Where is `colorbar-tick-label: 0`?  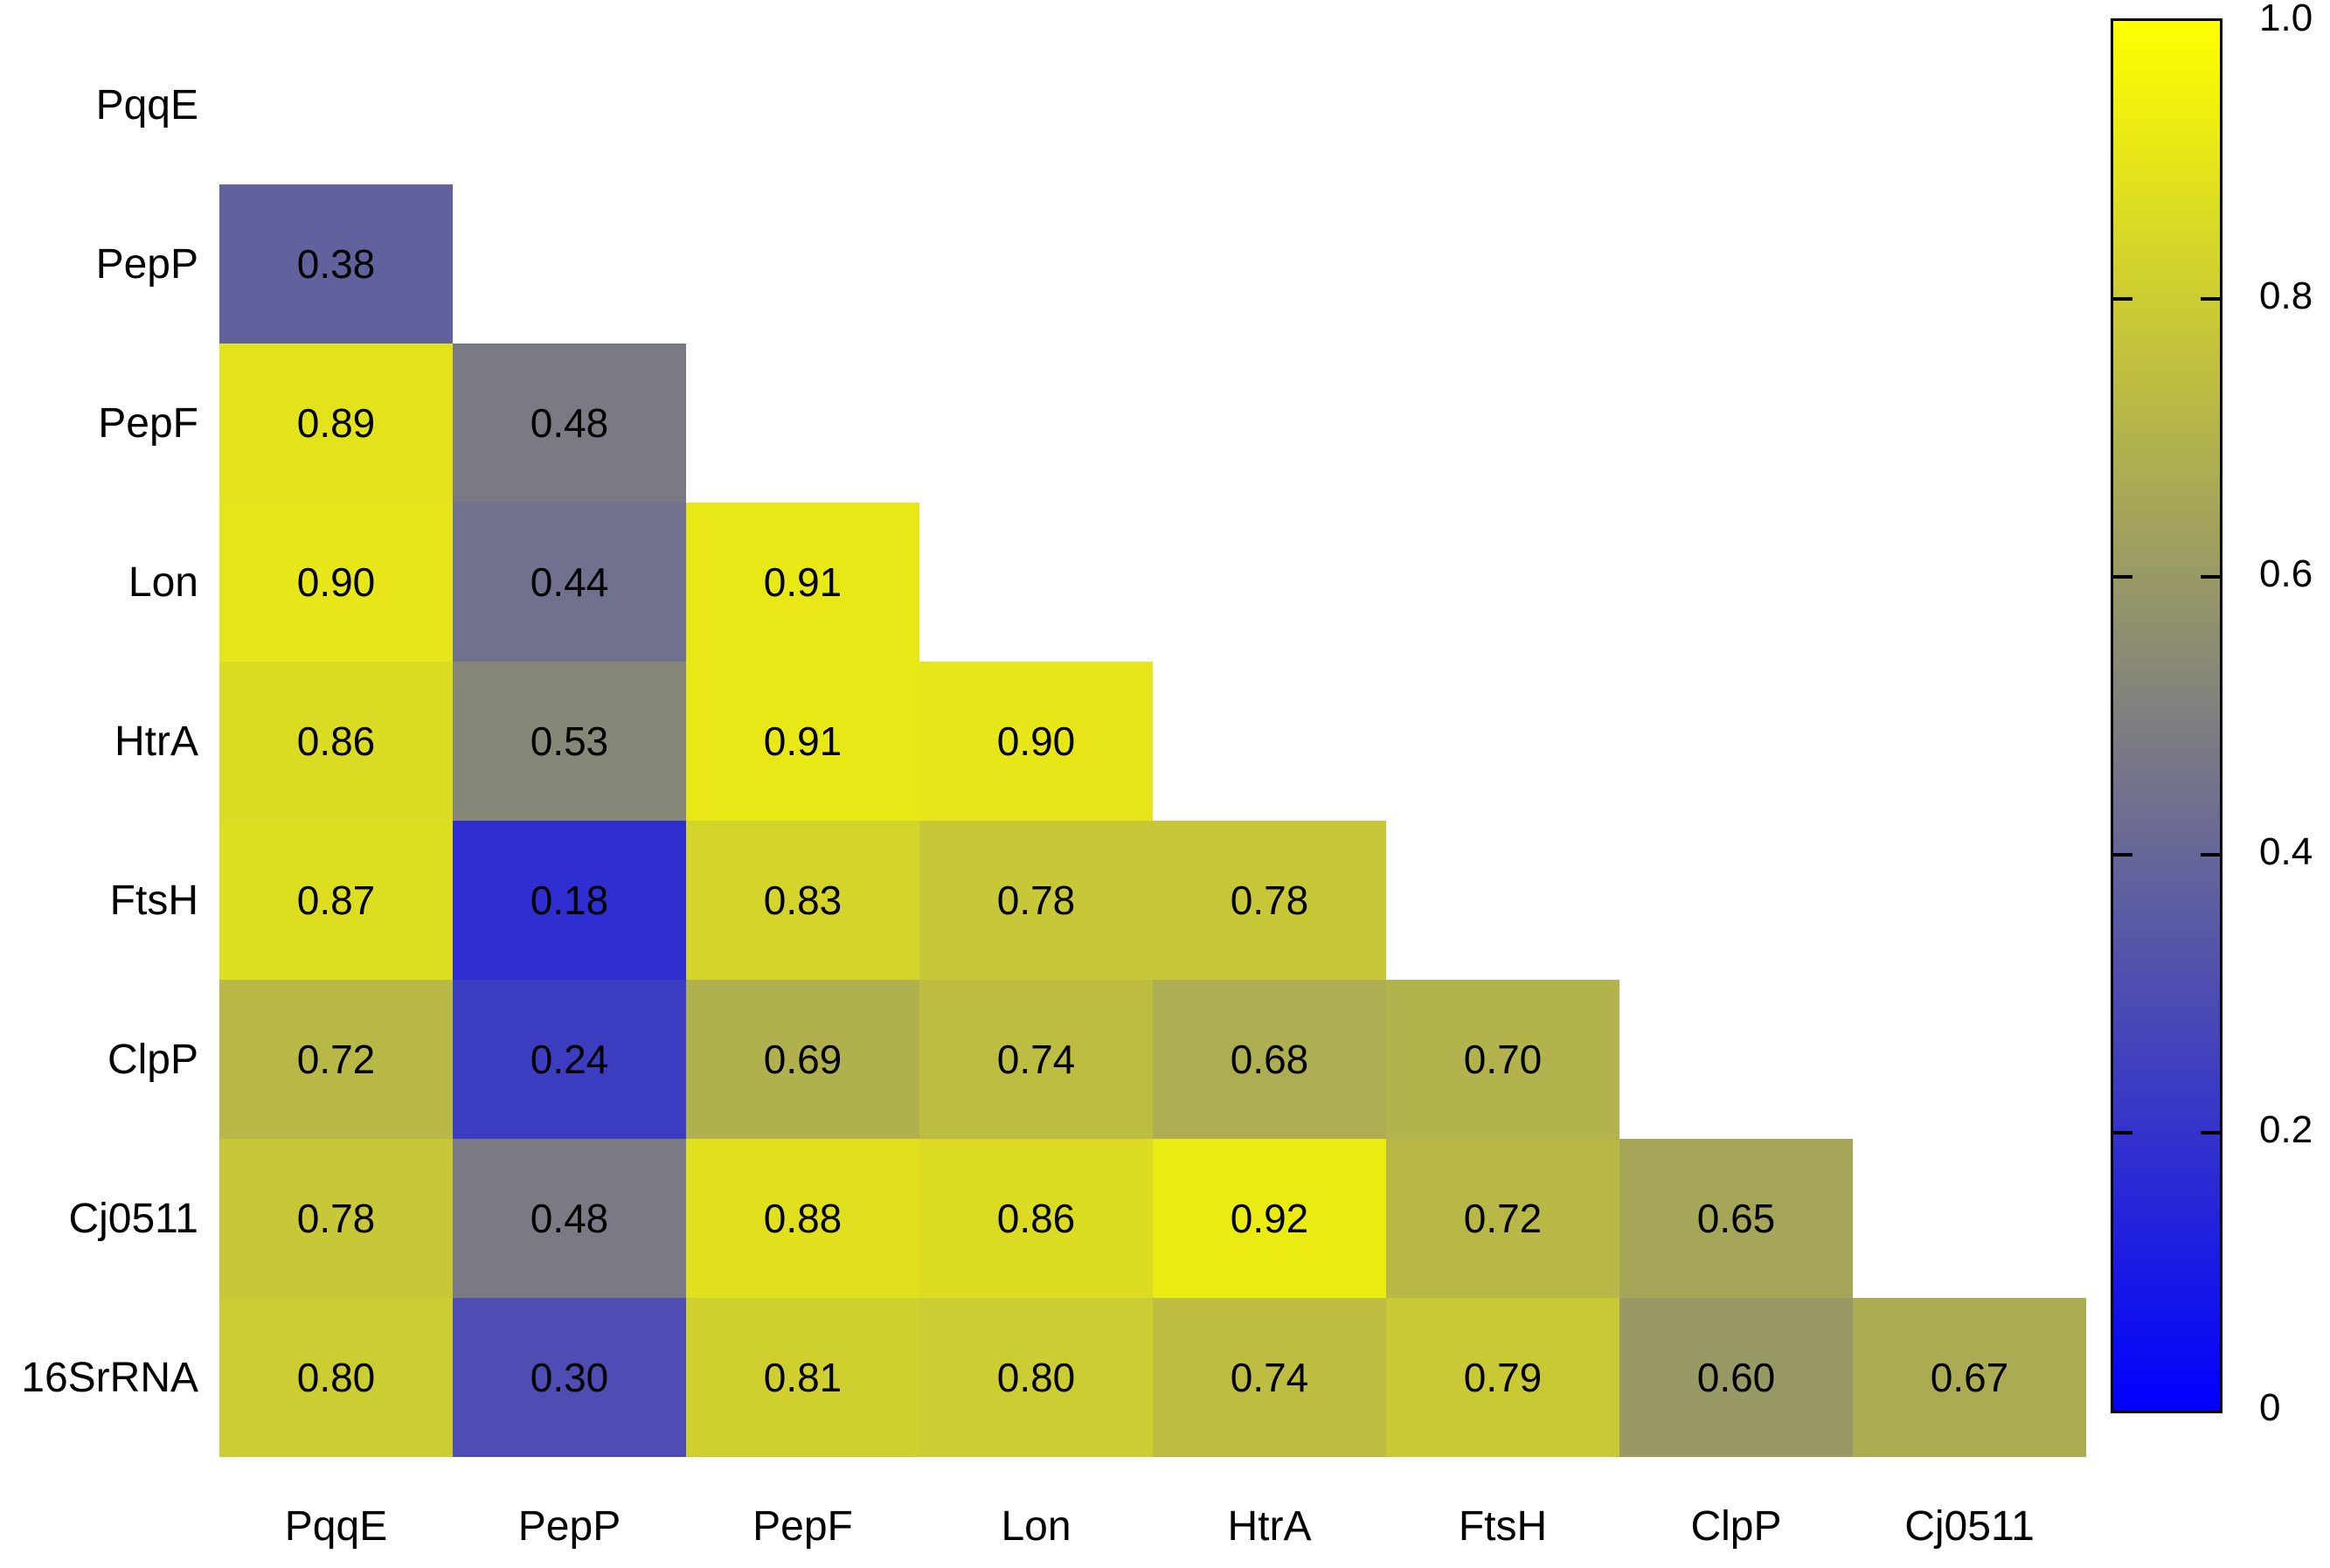 colorbar-tick-label: 0 is located at coordinates (2270, 1407).